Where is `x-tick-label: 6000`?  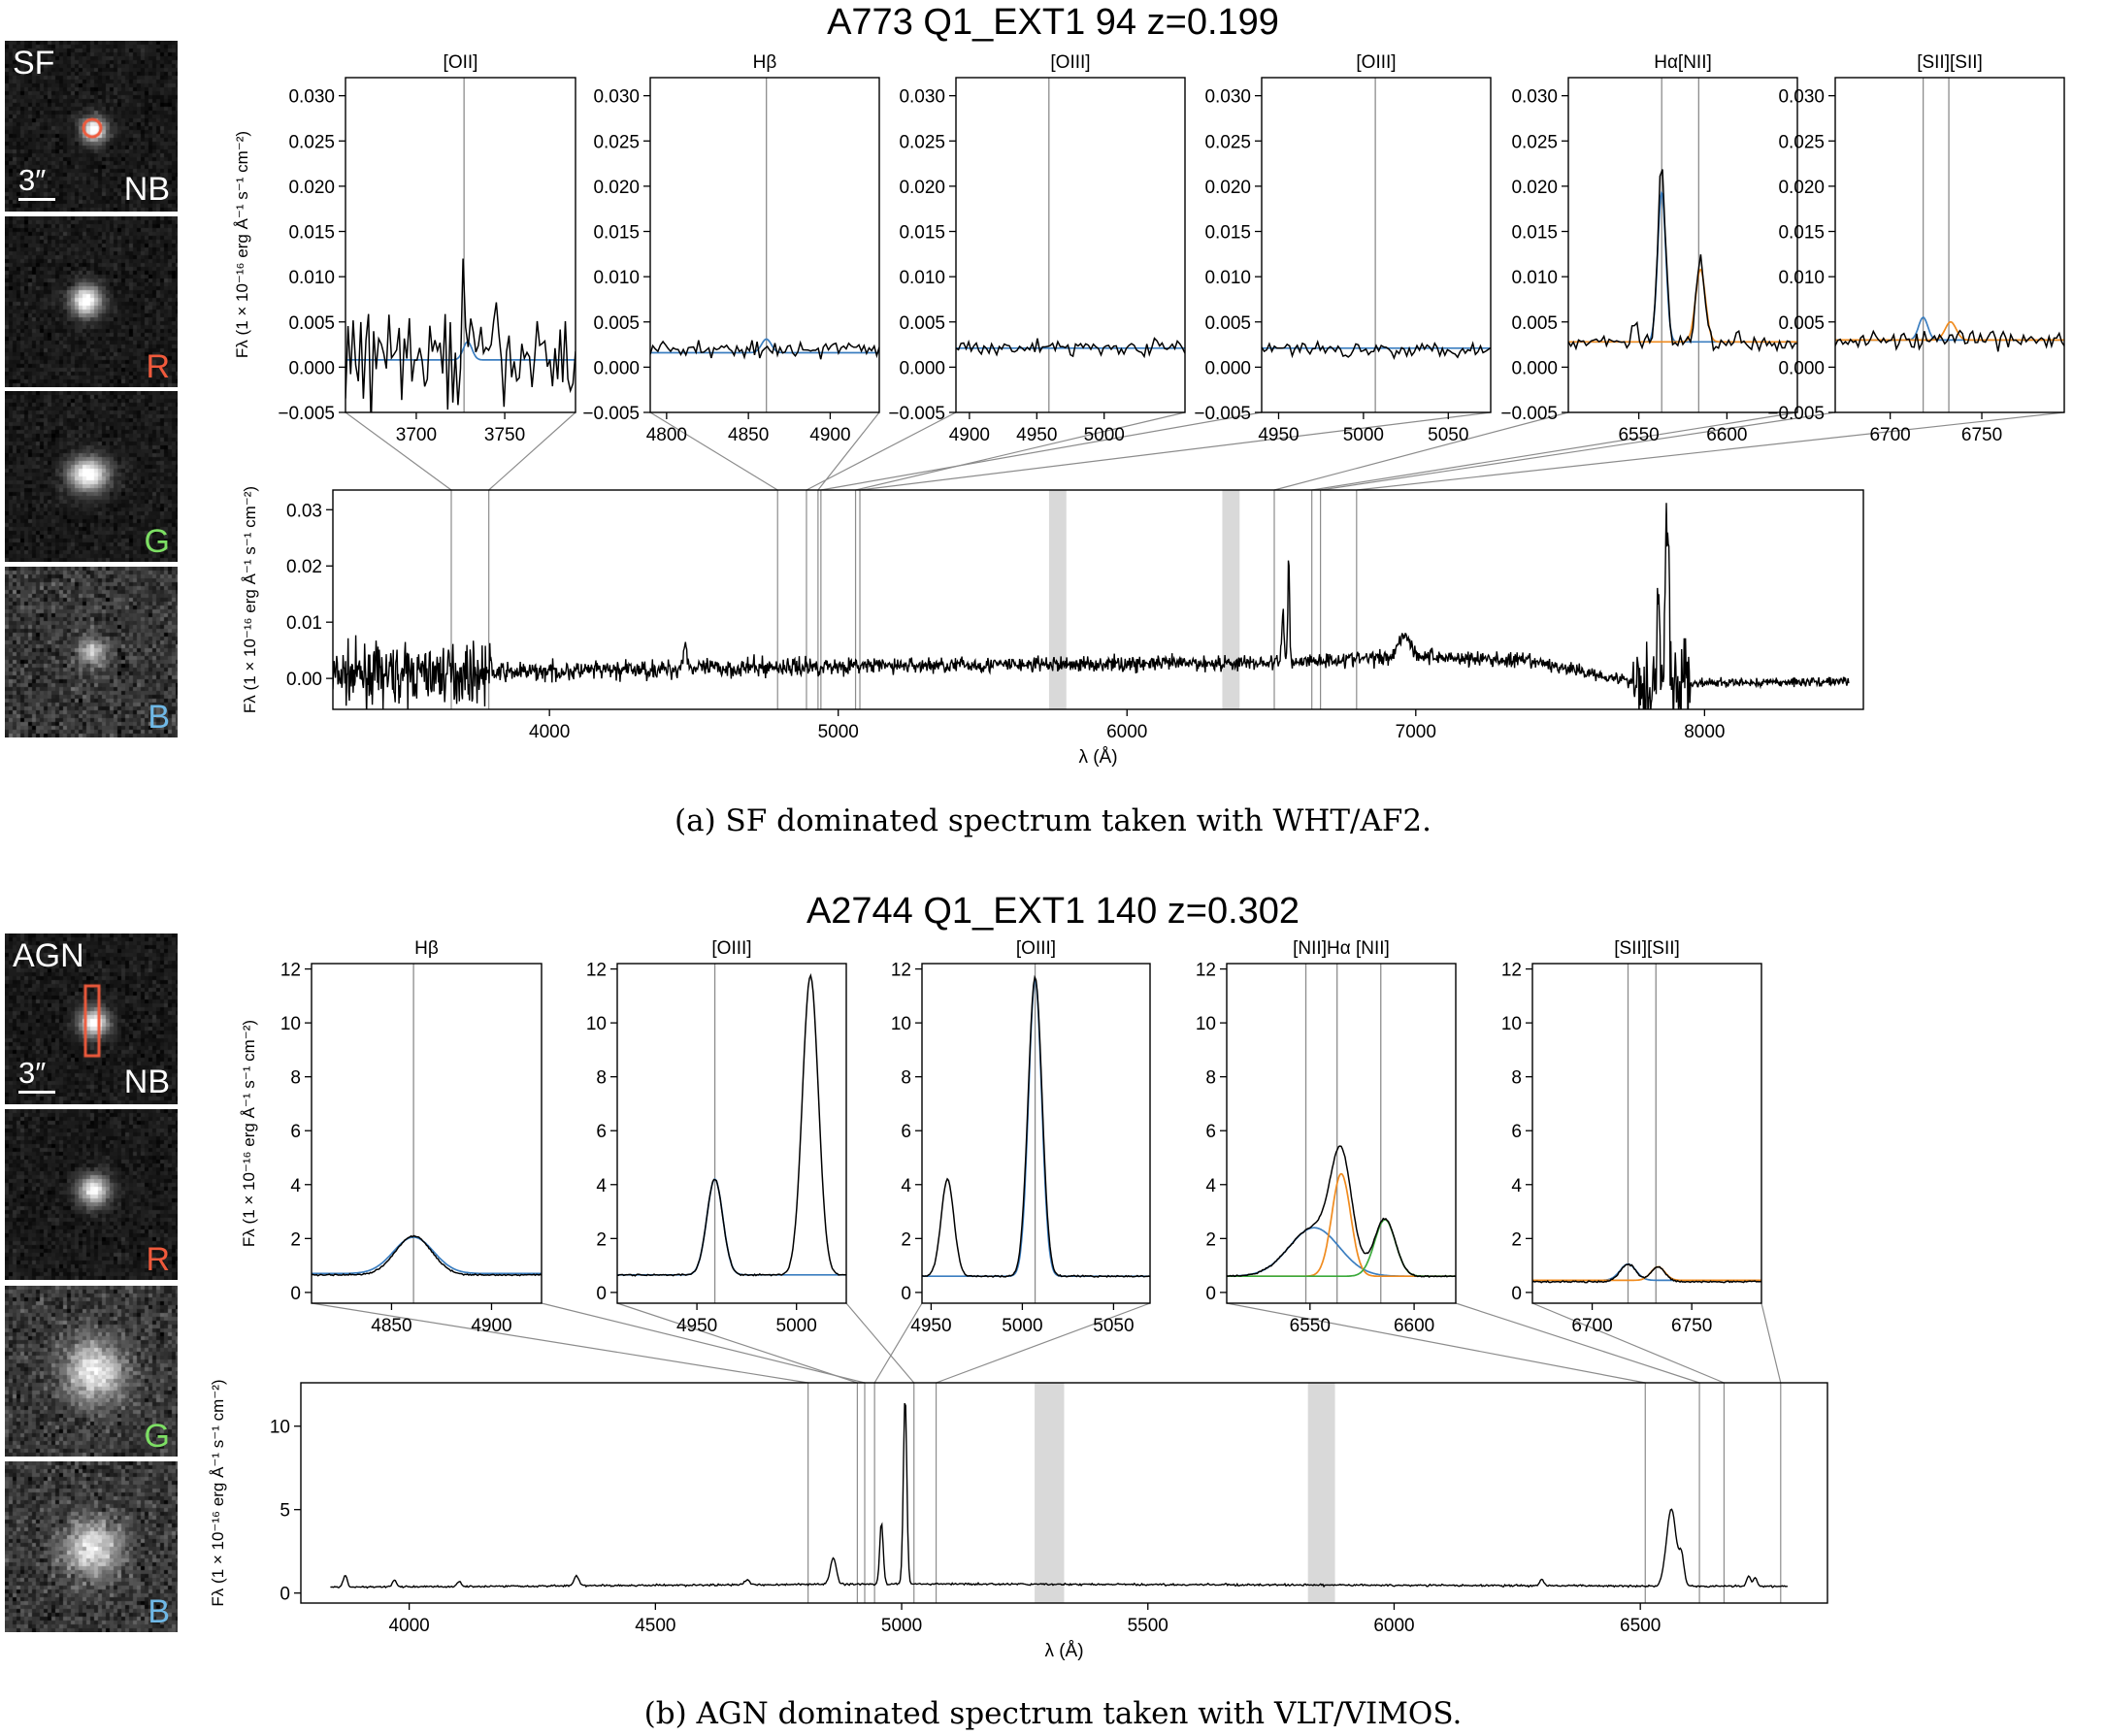
x-tick-label: 6000 is located at coordinates (1126, 732).